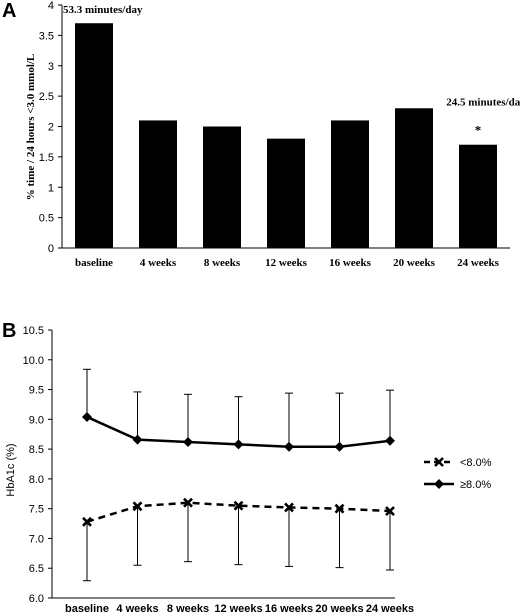 The width and height of the screenshot is (520, 616). Describe the element at coordinates (51, 67) in the screenshot. I see `panel-a-y-tick-label: 3` at that location.